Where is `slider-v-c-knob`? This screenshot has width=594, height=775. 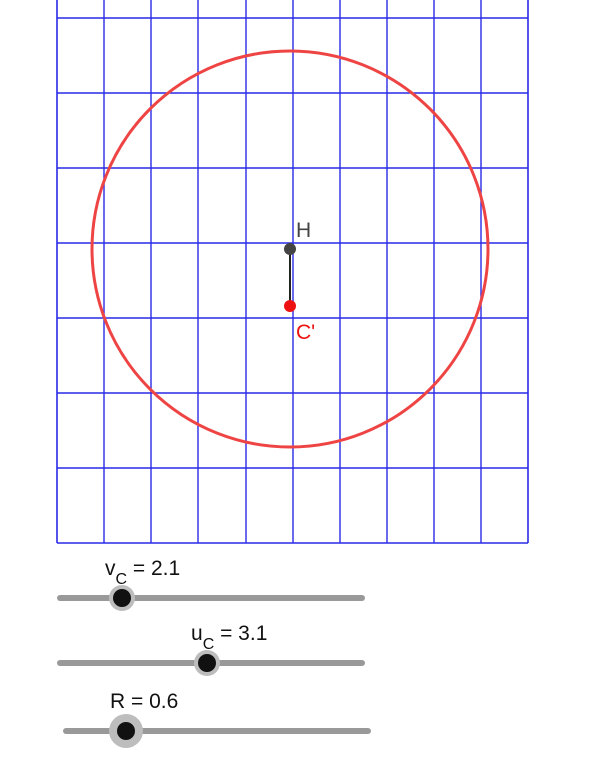 slider-v-c-knob is located at coordinates (122, 598).